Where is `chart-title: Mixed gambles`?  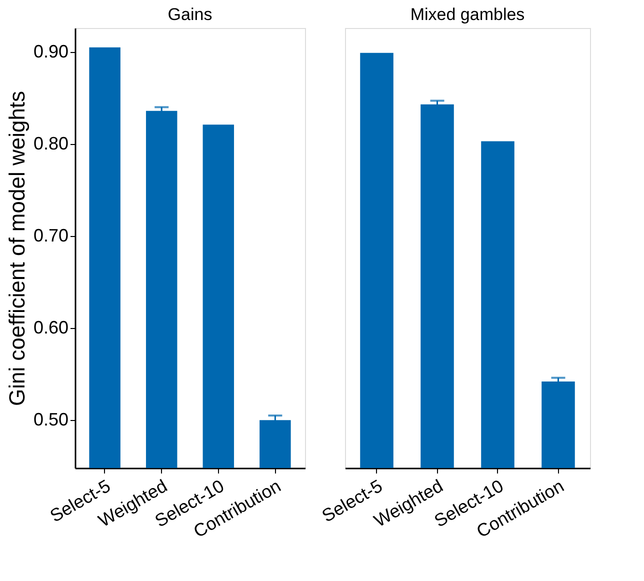 chart-title: Mixed gambles is located at coordinates (467, 14).